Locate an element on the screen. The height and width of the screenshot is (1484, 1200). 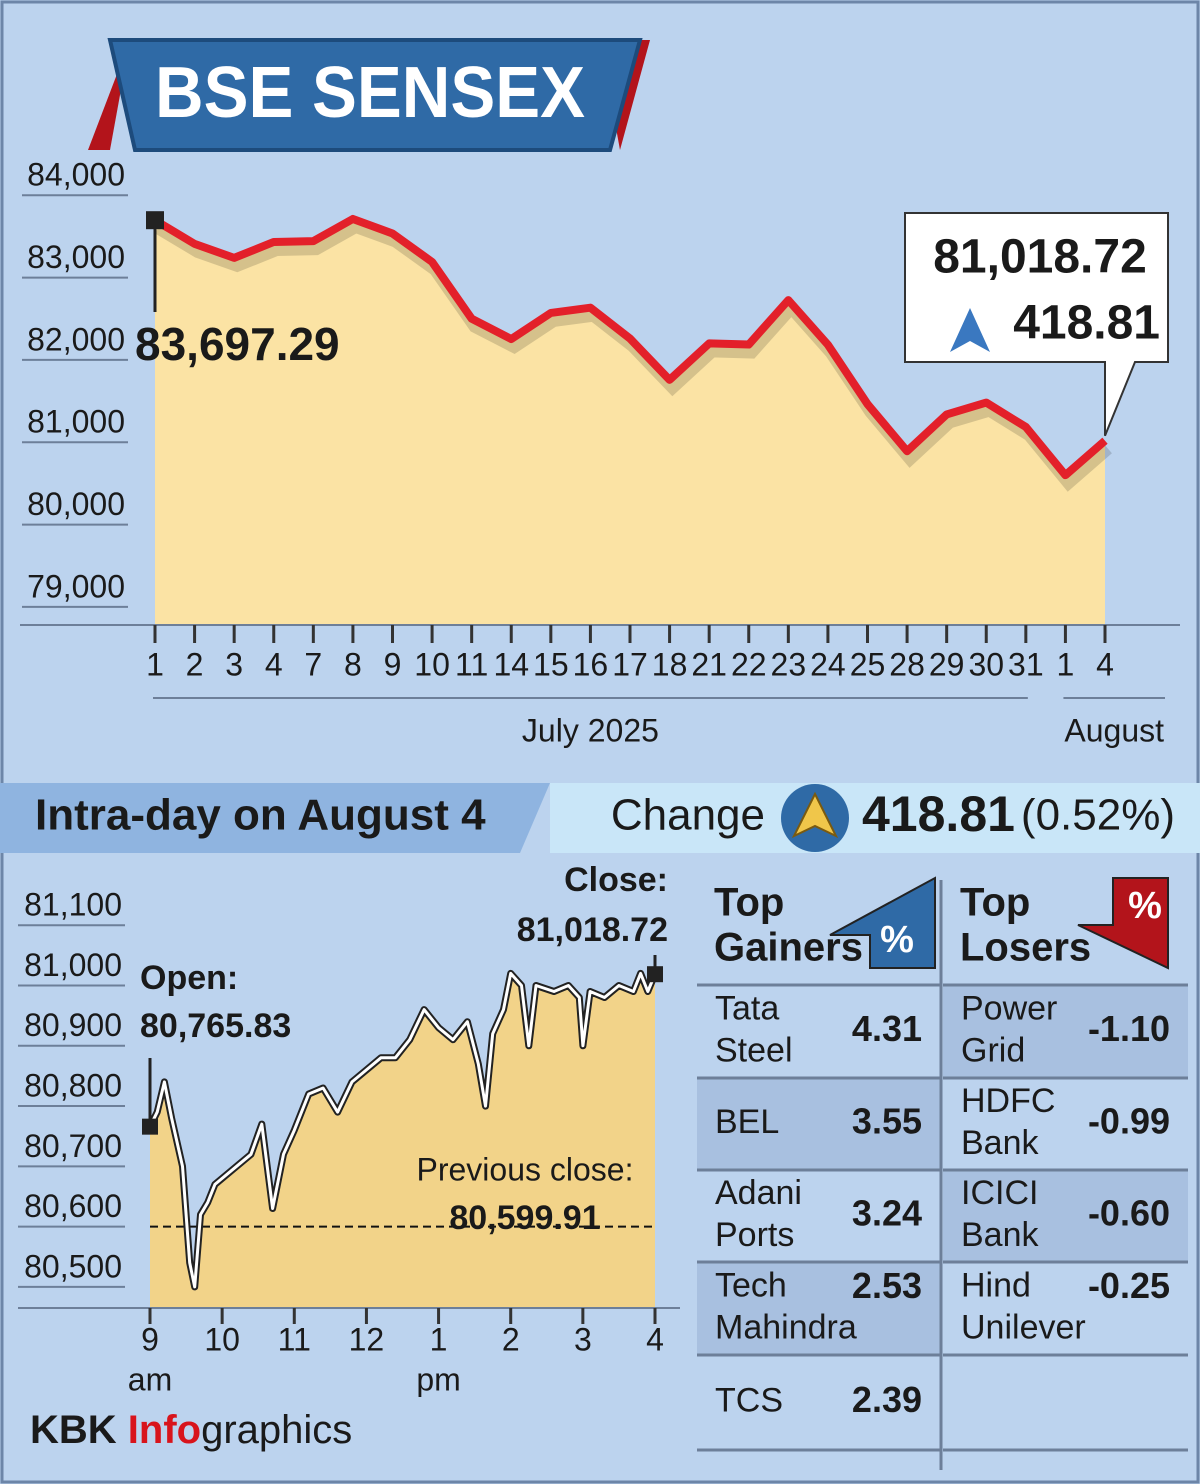
name-part: Tata is located at coordinates (747, 1008).